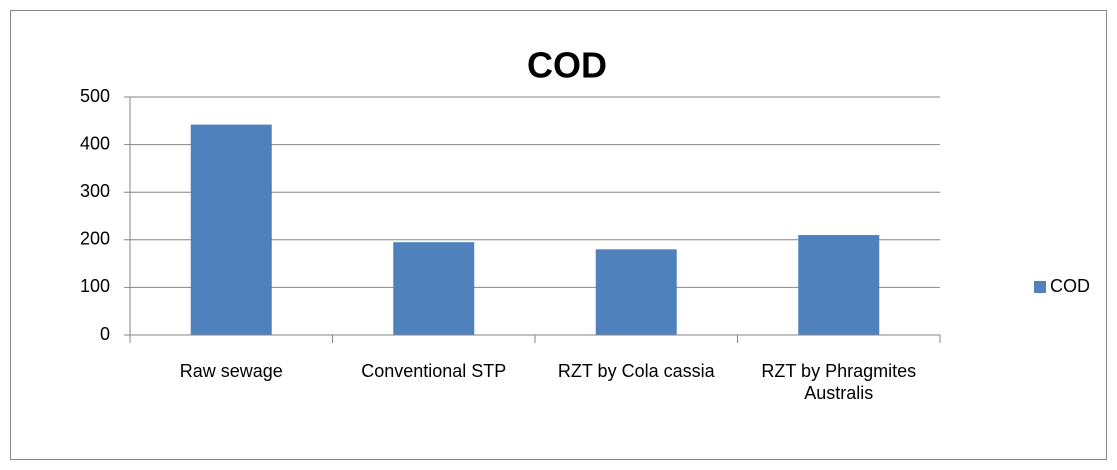 This screenshot has height=470, width=1117. What do you see at coordinates (839, 382) in the screenshot?
I see `x-tick-label: RZT by Phragmites Australis` at bounding box center [839, 382].